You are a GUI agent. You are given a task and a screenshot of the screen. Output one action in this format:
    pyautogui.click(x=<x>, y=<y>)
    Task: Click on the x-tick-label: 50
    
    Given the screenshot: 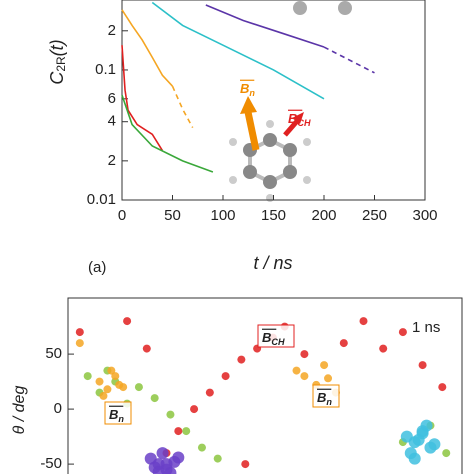 What is the action you would take?
    pyautogui.click(x=172, y=215)
    